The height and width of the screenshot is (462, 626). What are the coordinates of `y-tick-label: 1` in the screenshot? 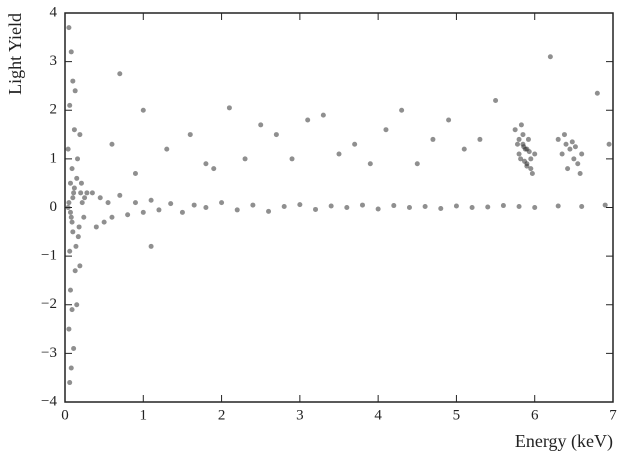 It's located at (54, 158).